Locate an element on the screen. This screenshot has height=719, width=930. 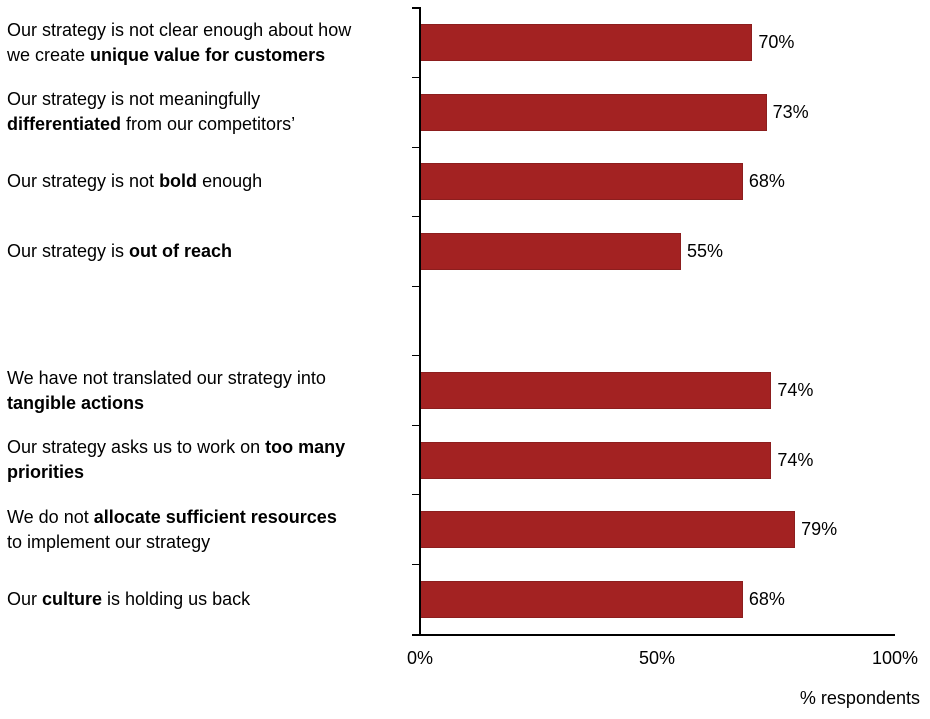
category-label: Our strategy is not bold enough is located at coordinates (135, 181).